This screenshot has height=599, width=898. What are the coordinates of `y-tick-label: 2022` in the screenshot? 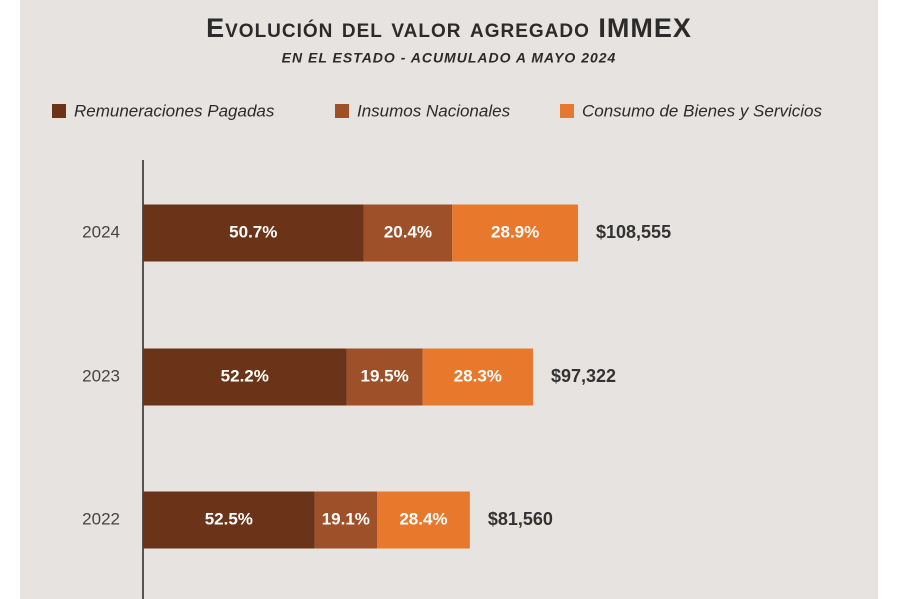 It's located at (101, 518).